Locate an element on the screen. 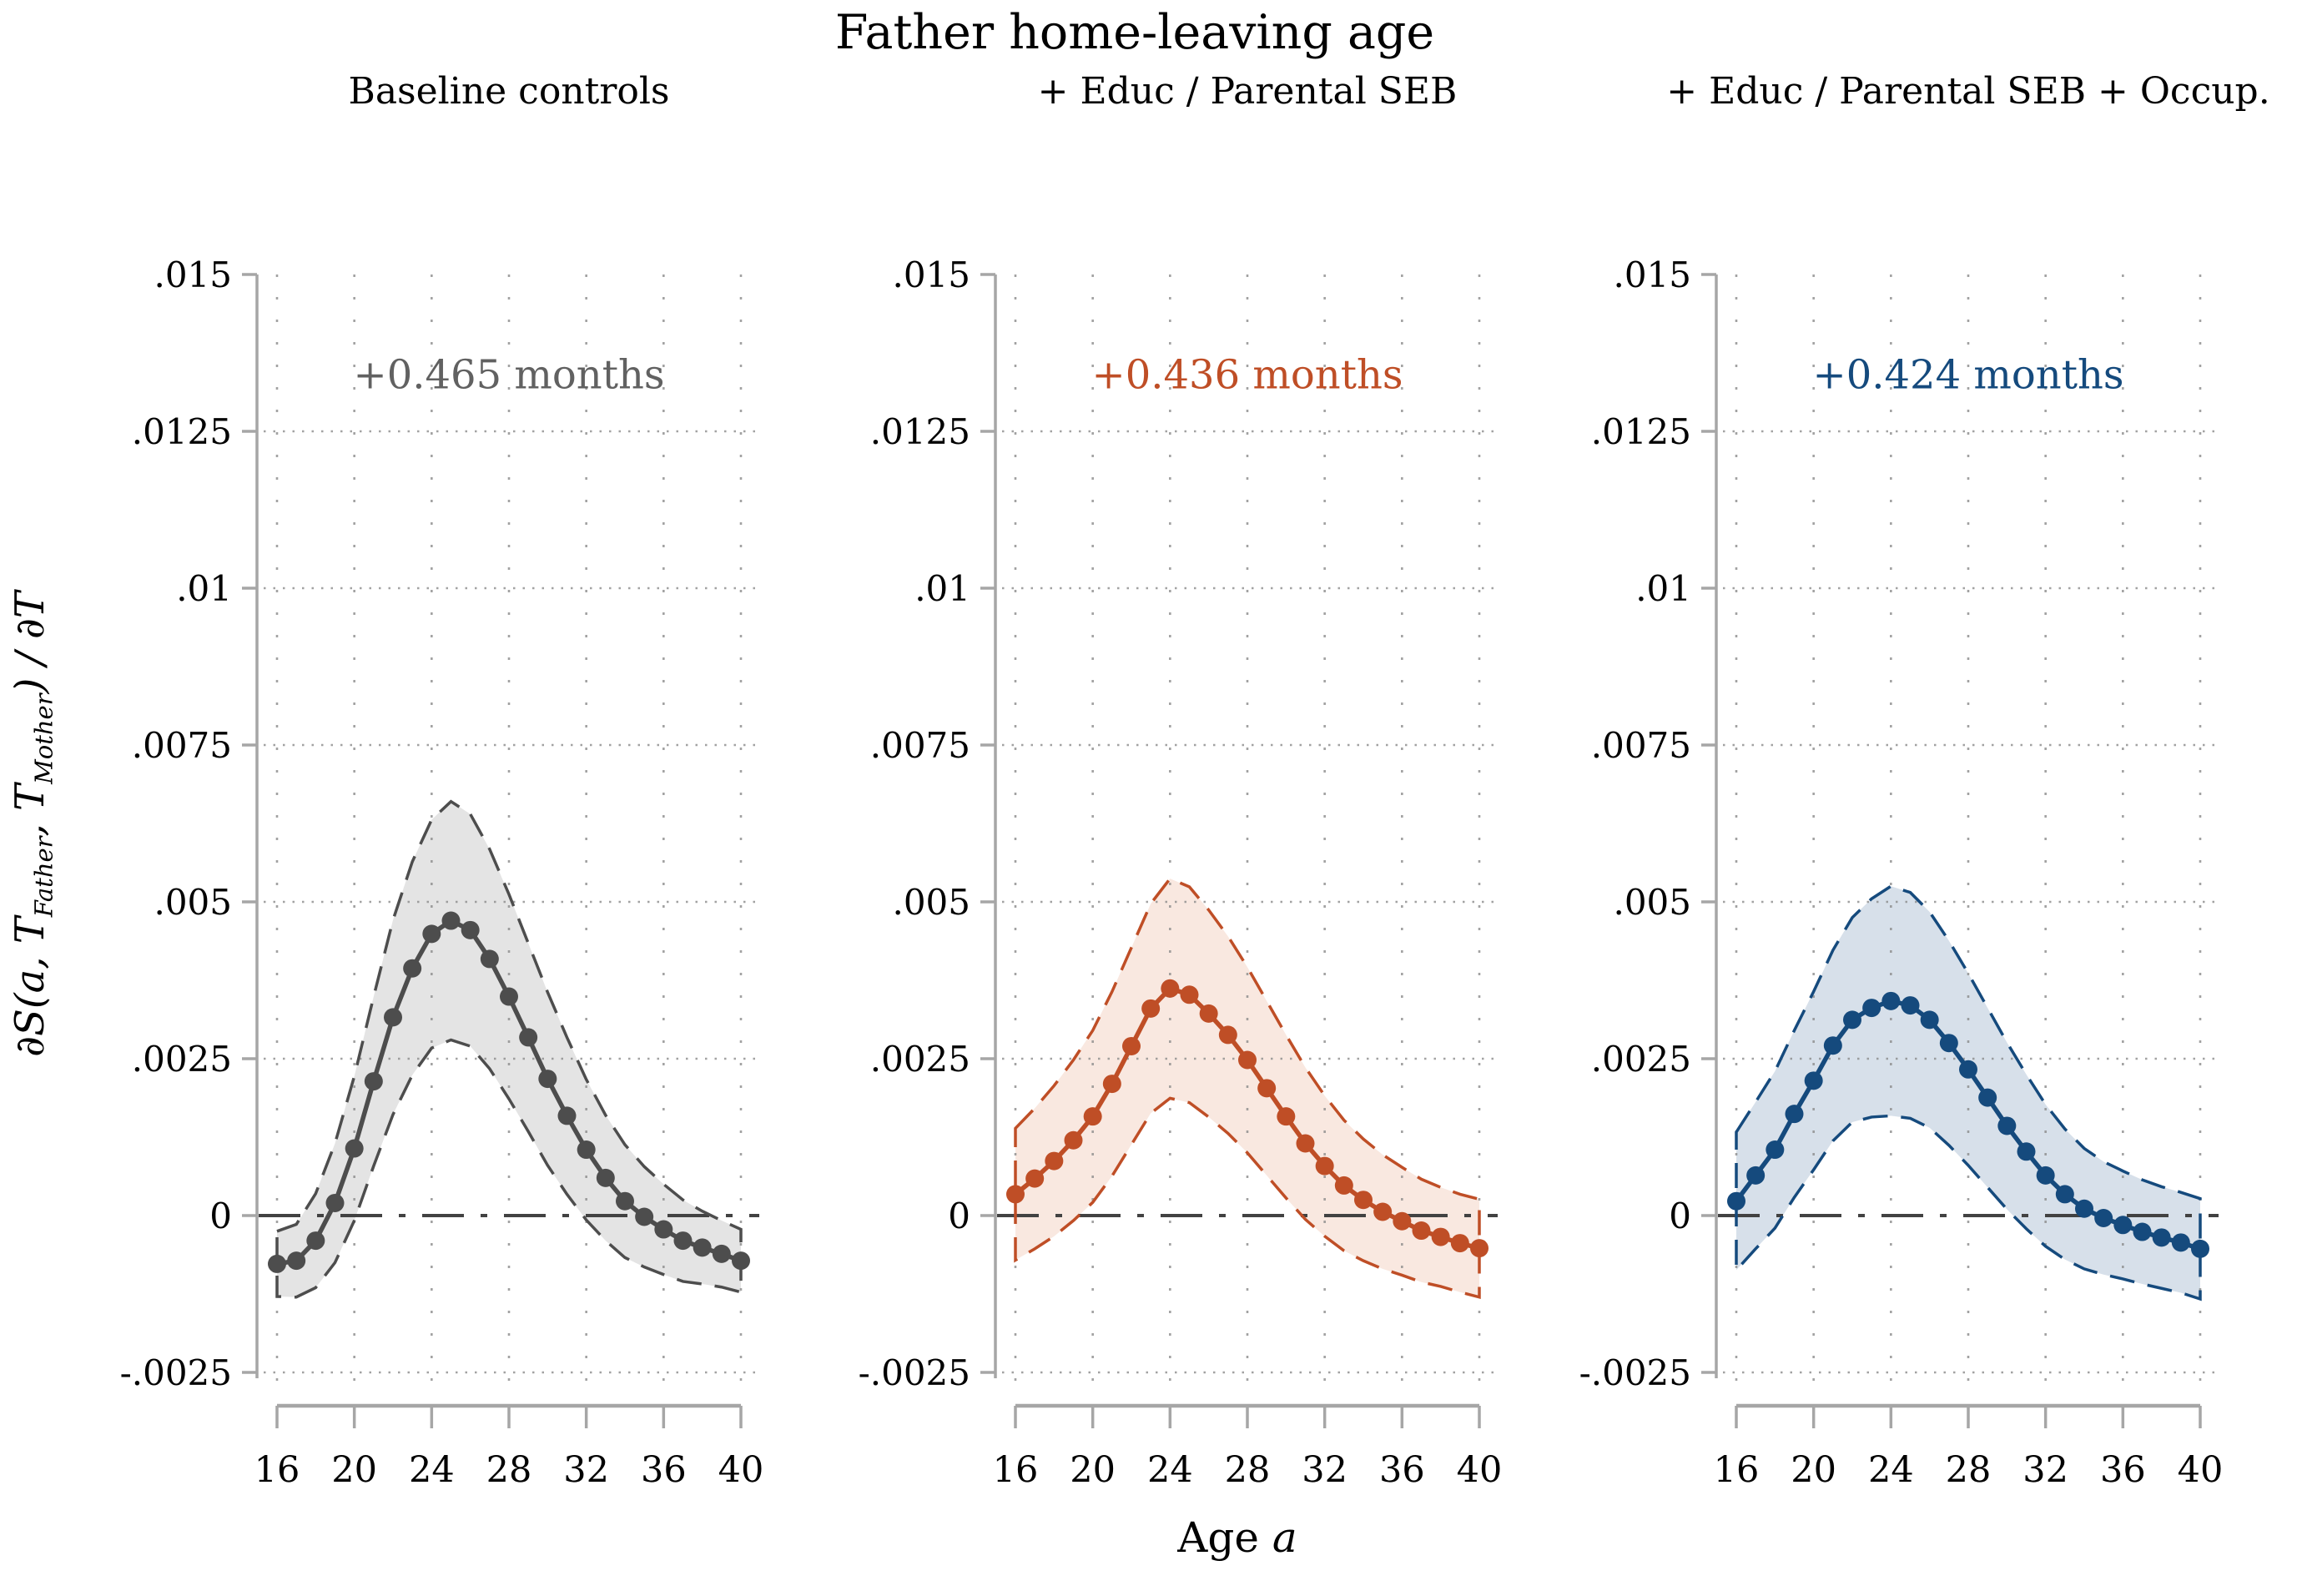 This screenshot has height=1596, width=2302. x-gridlines is located at coordinates (509, 829).